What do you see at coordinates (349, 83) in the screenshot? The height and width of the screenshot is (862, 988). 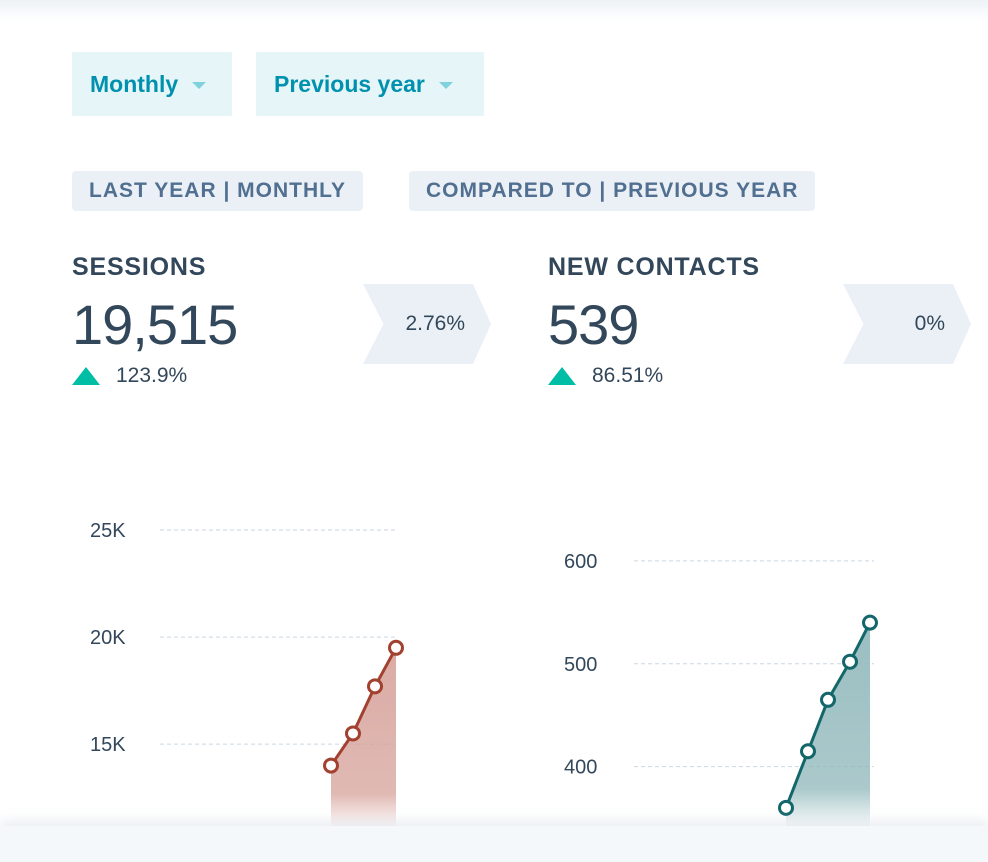 I see `comparison-label: Previous year` at bounding box center [349, 83].